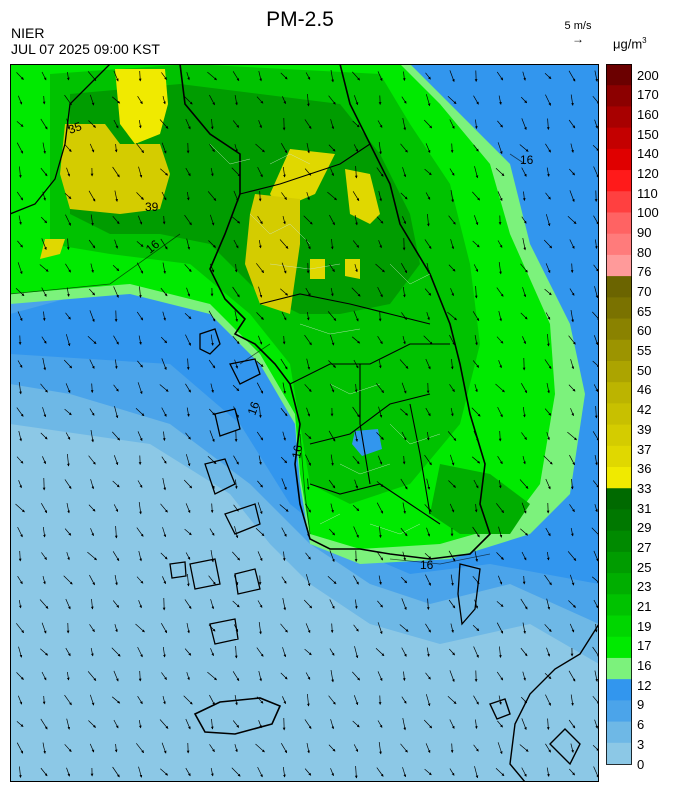 The height and width of the screenshot is (795, 673). I want to click on legend-label: 17, so click(644, 646).